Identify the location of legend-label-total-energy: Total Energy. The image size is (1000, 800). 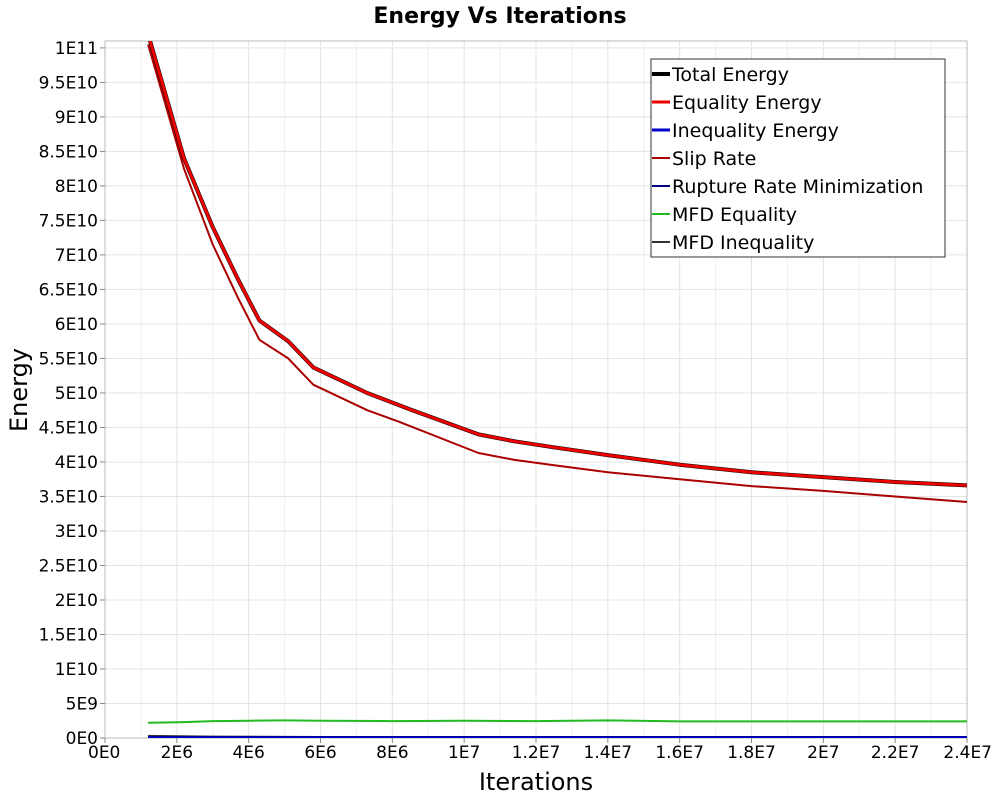
(730, 75).